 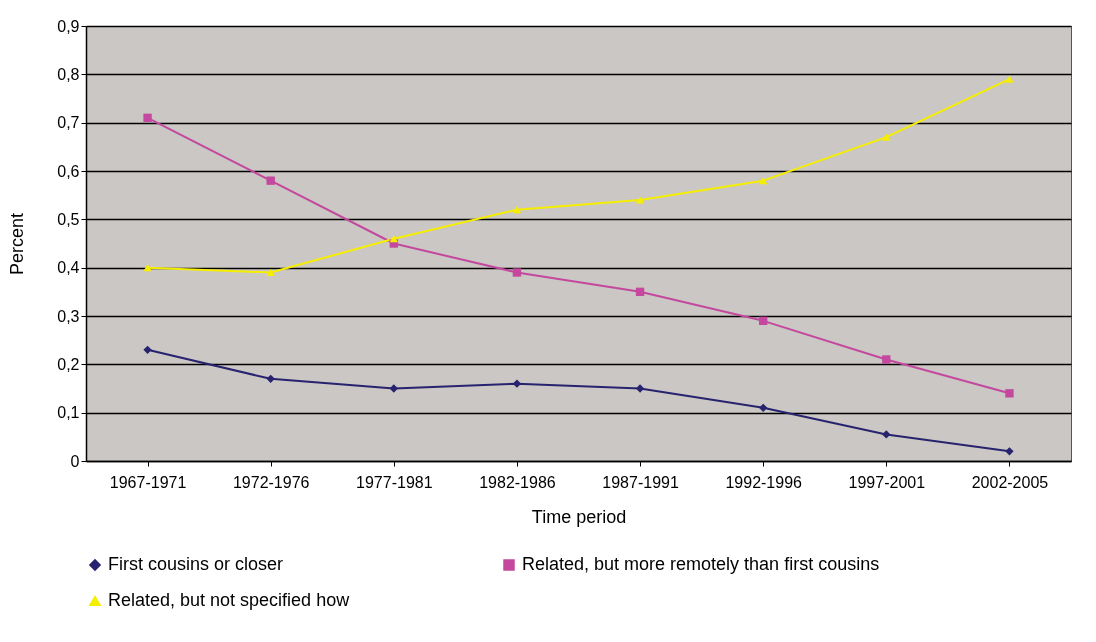 What do you see at coordinates (887, 482) in the screenshot?
I see `x-tick-label: 1997-2001` at bounding box center [887, 482].